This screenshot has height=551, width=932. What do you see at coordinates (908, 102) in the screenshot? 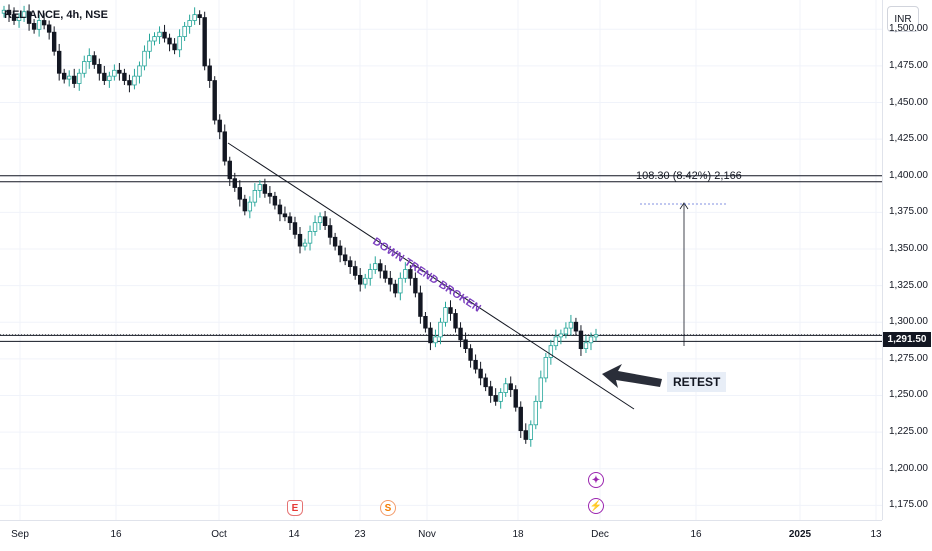
I see `price-tick-label: 1,450.00` at bounding box center [908, 102].